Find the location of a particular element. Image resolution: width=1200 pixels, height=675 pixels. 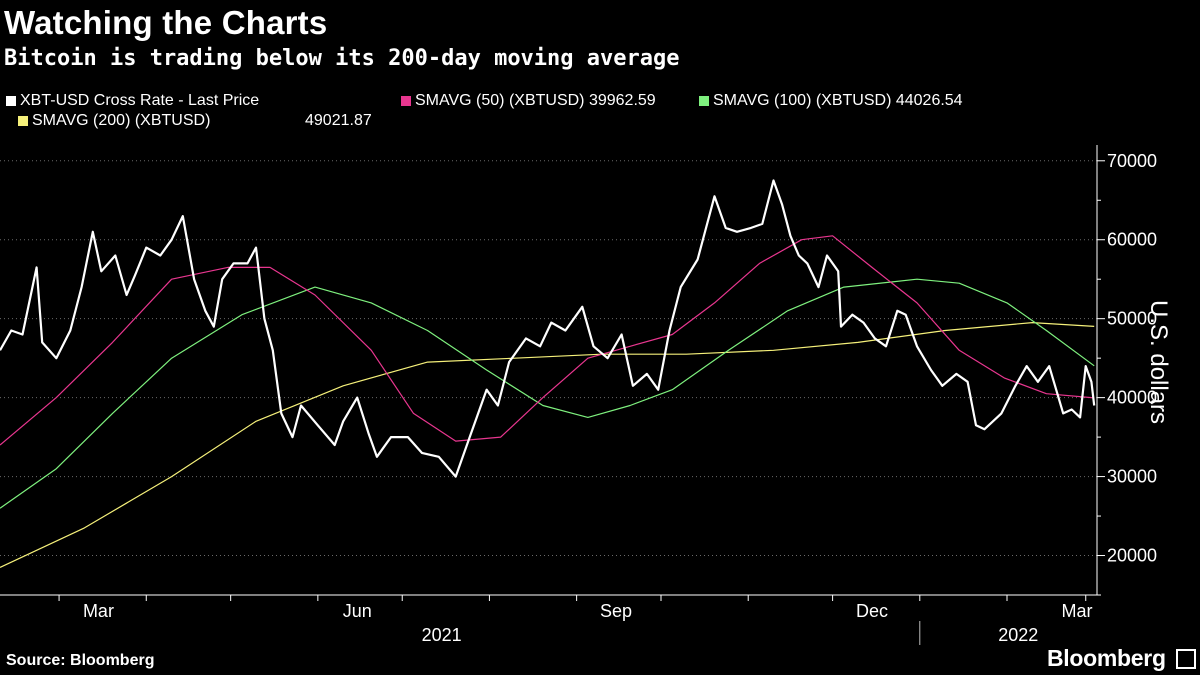

legend-item-last-price: XBT-USD Cross Rate - Last Price is located at coordinates (132, 101).